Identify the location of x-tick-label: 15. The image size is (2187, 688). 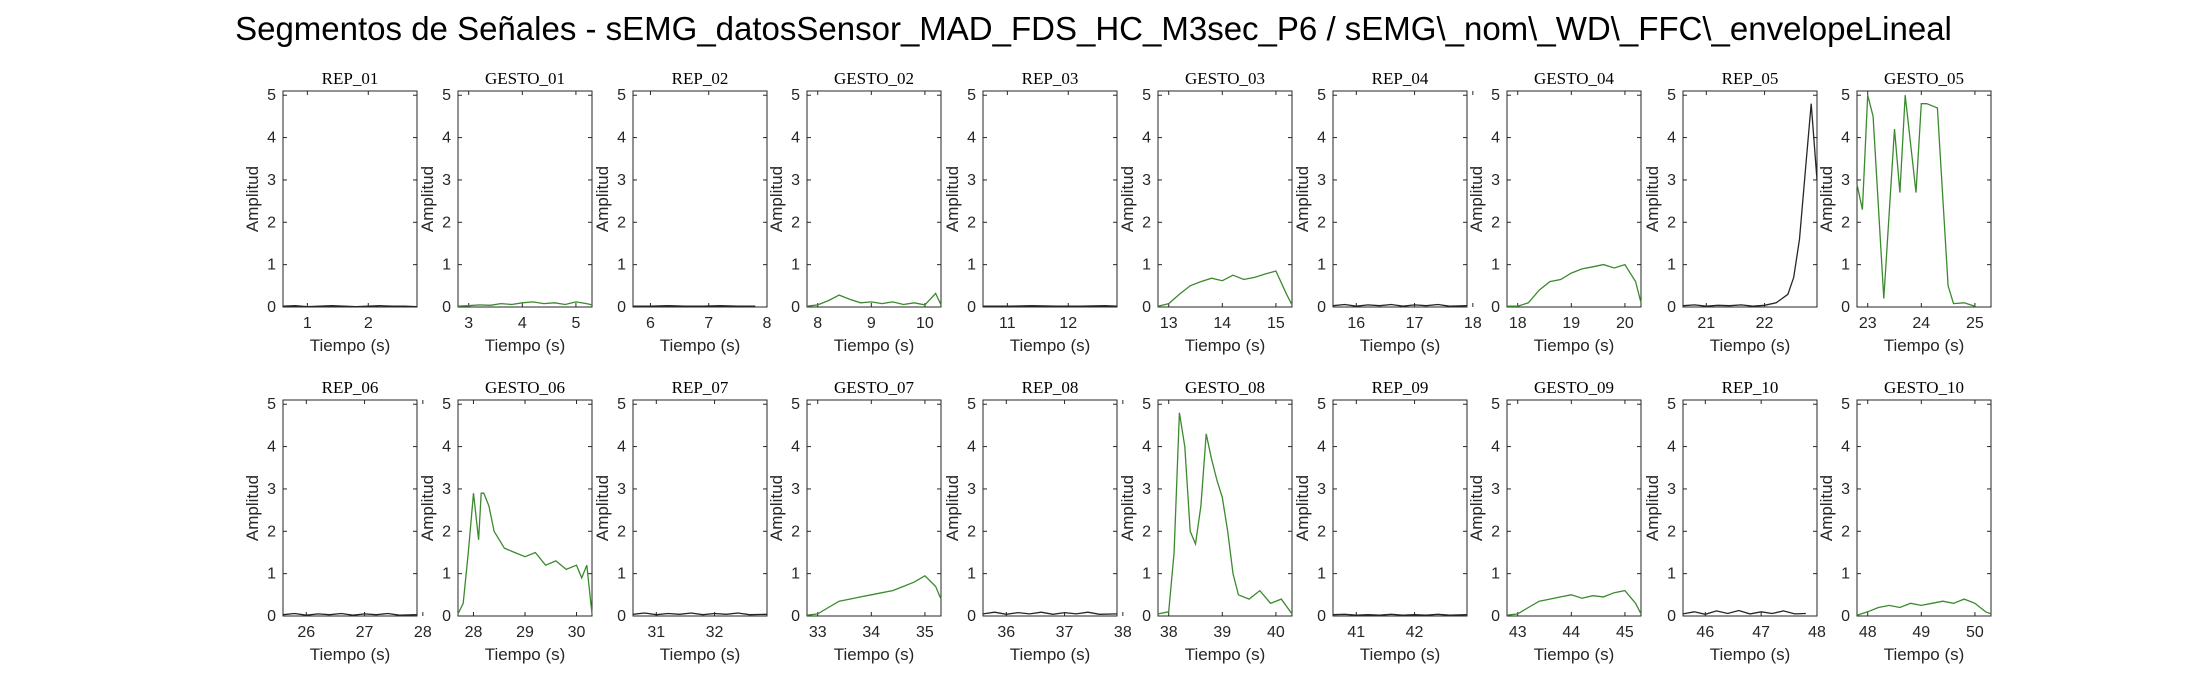
(1276, 323).